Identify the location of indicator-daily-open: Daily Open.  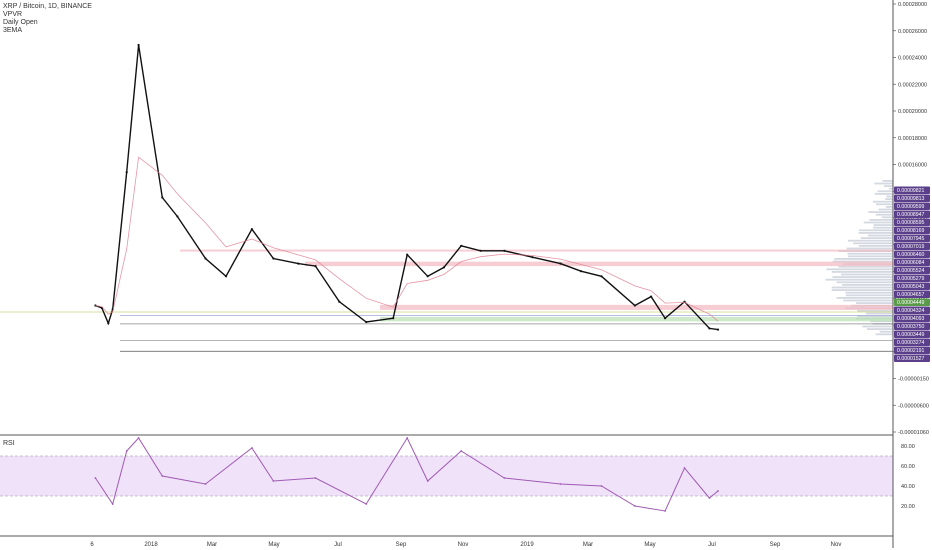
(20, 22).